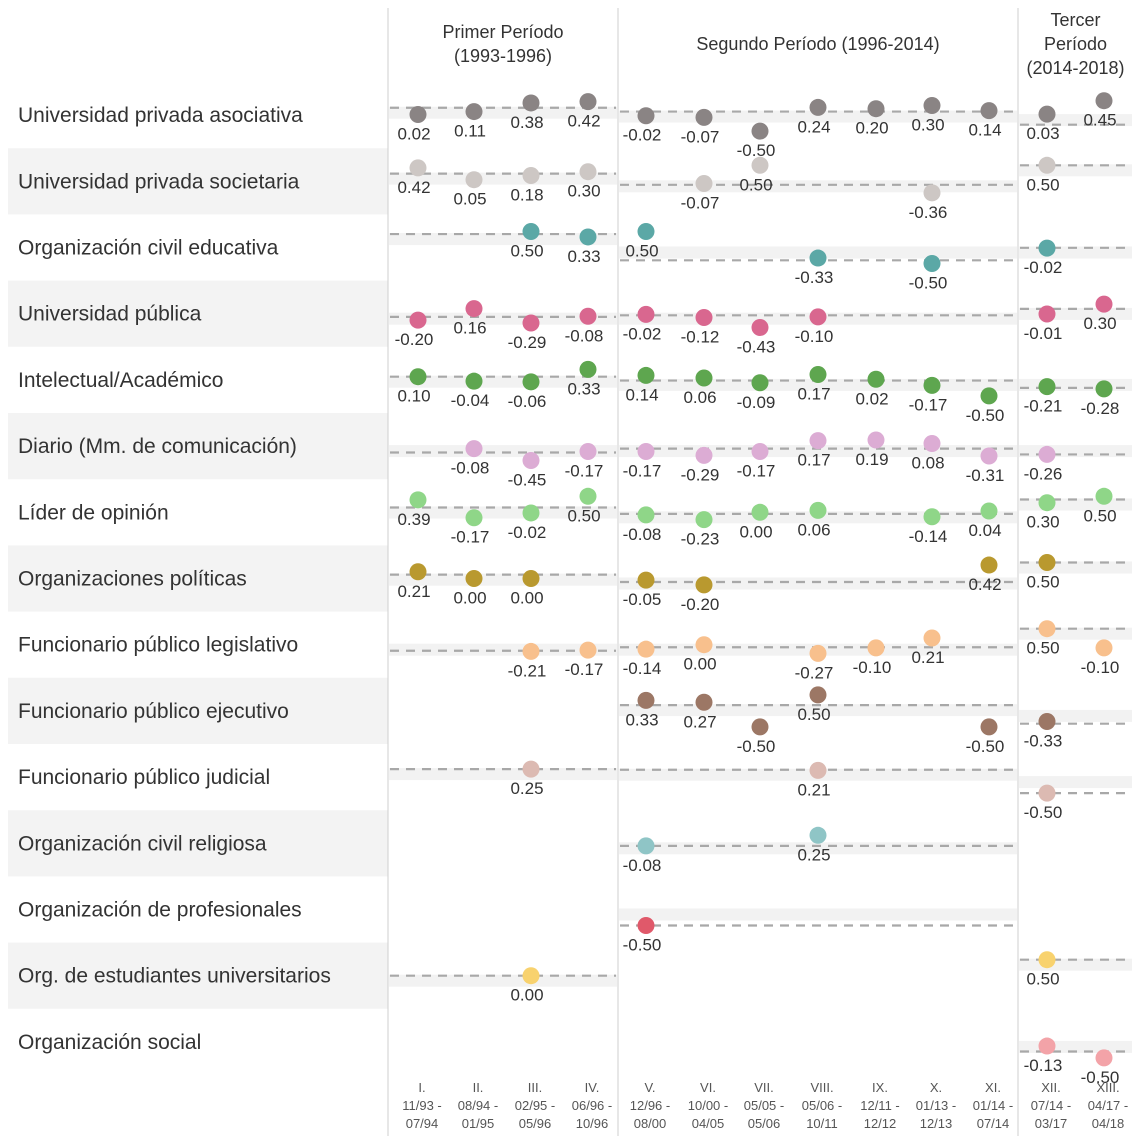 This screenshot has width=1137, height=1138. I want to click on column-label: XII., so click(1051, 1087).